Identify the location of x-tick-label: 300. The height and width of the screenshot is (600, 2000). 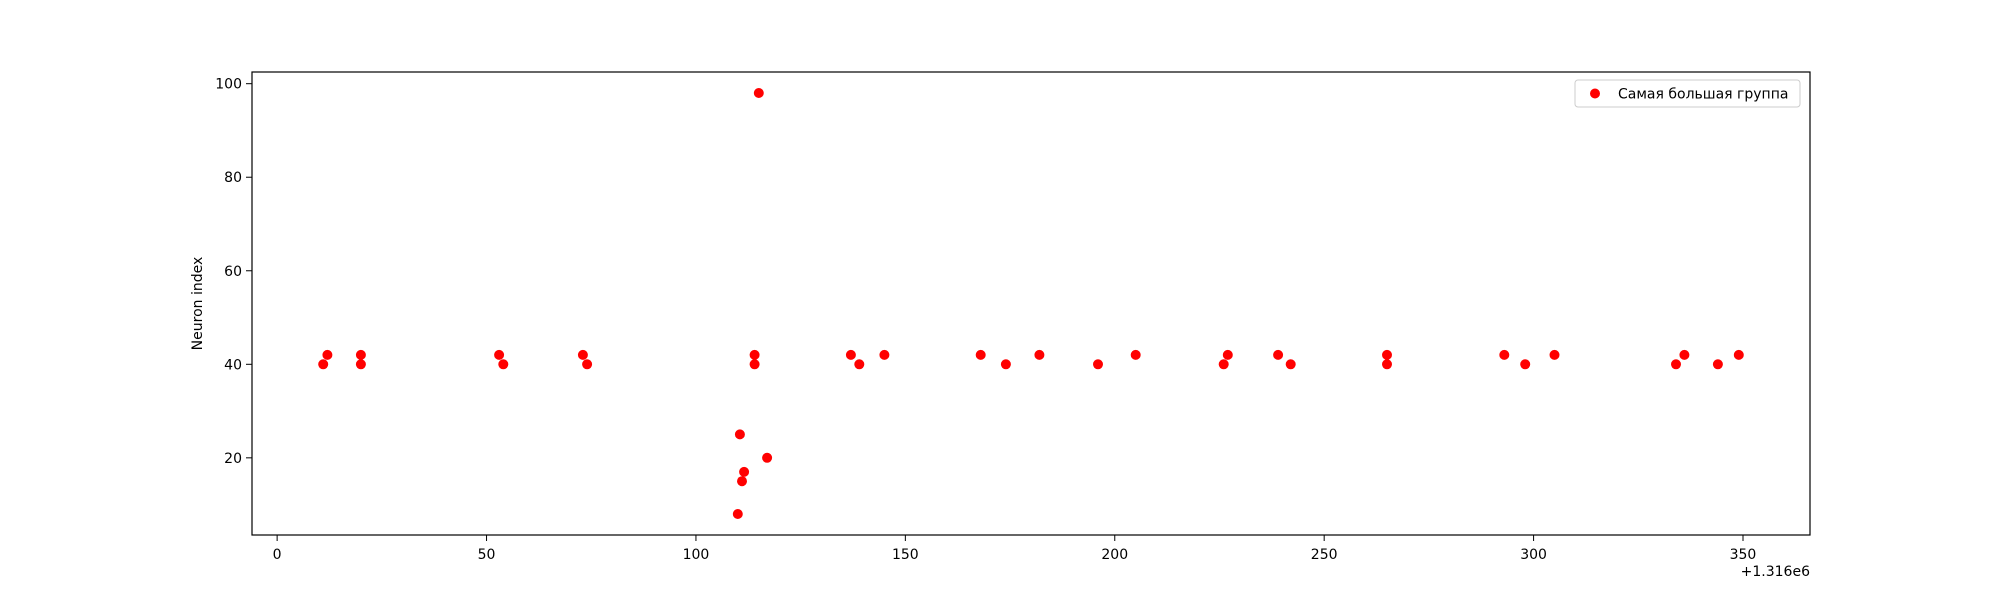
(1533, 555).